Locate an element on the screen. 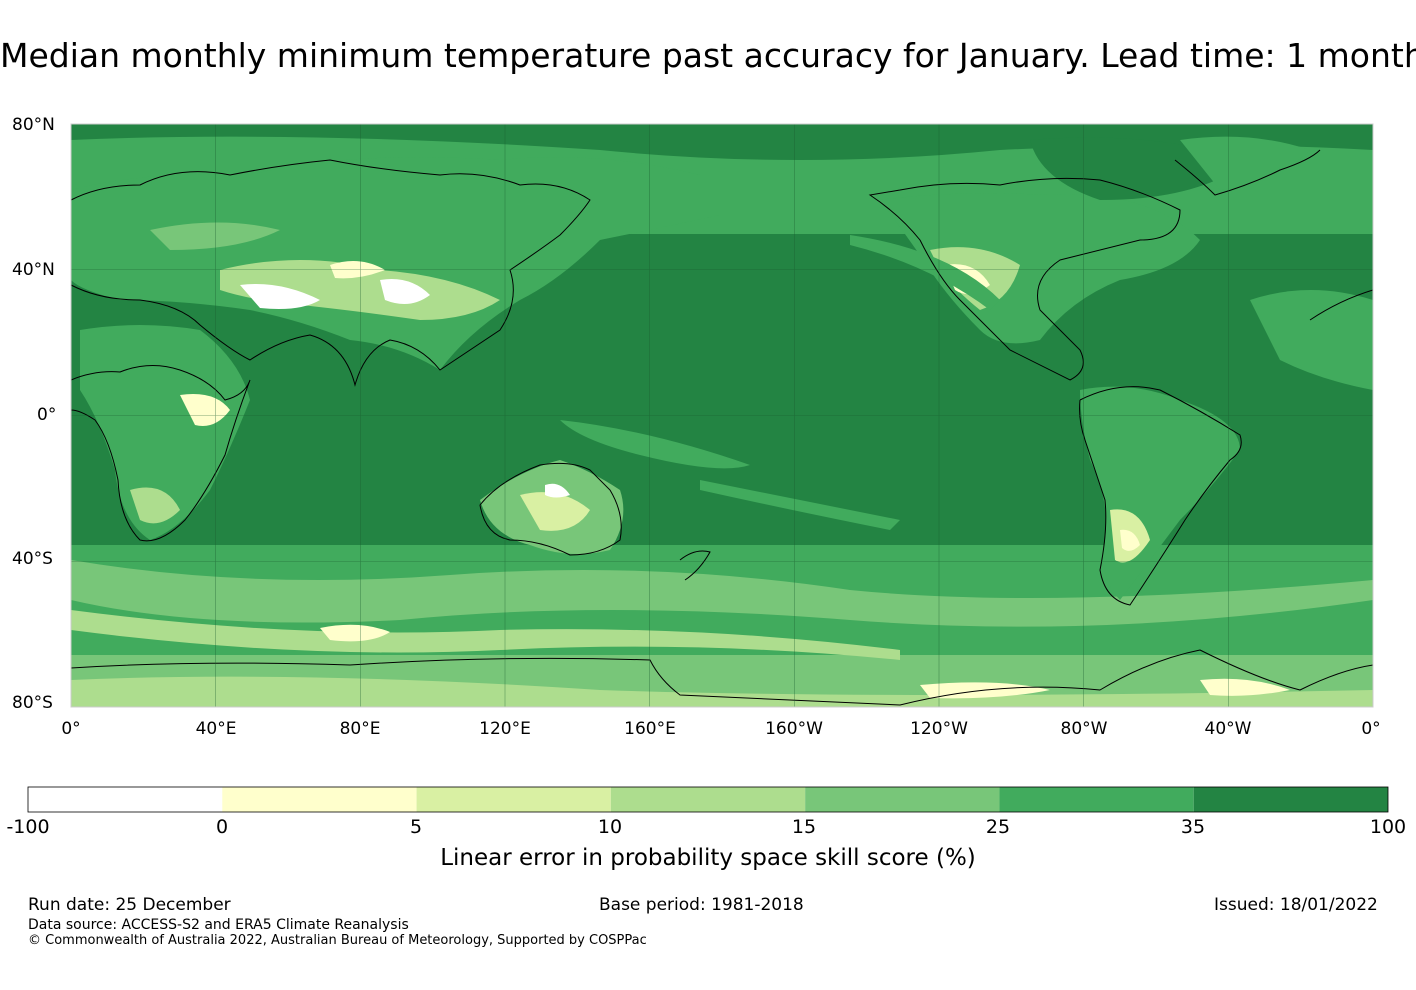 The image size is (1416, 990). colorbar is located at coordinates (708, 799).